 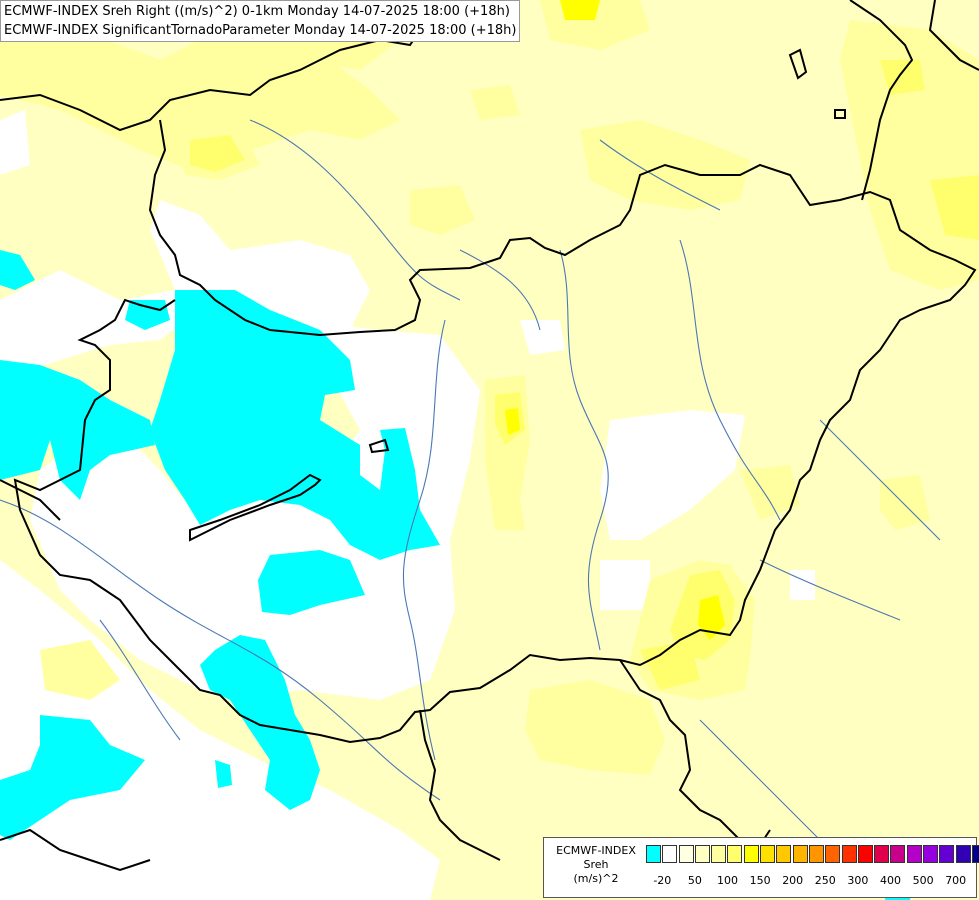 I want to click on legend-tick-label: 100, so click(x=727, y=880).